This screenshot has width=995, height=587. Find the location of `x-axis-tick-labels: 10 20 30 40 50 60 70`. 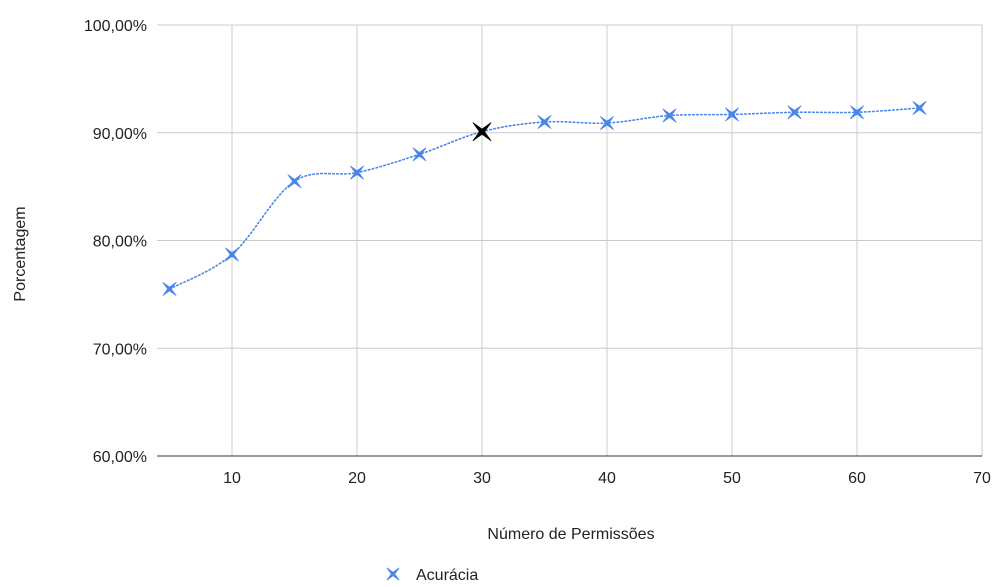

x-axis-tick-labels: 10 20 30 40 50 60 70 is located at coordinates (607, 478).